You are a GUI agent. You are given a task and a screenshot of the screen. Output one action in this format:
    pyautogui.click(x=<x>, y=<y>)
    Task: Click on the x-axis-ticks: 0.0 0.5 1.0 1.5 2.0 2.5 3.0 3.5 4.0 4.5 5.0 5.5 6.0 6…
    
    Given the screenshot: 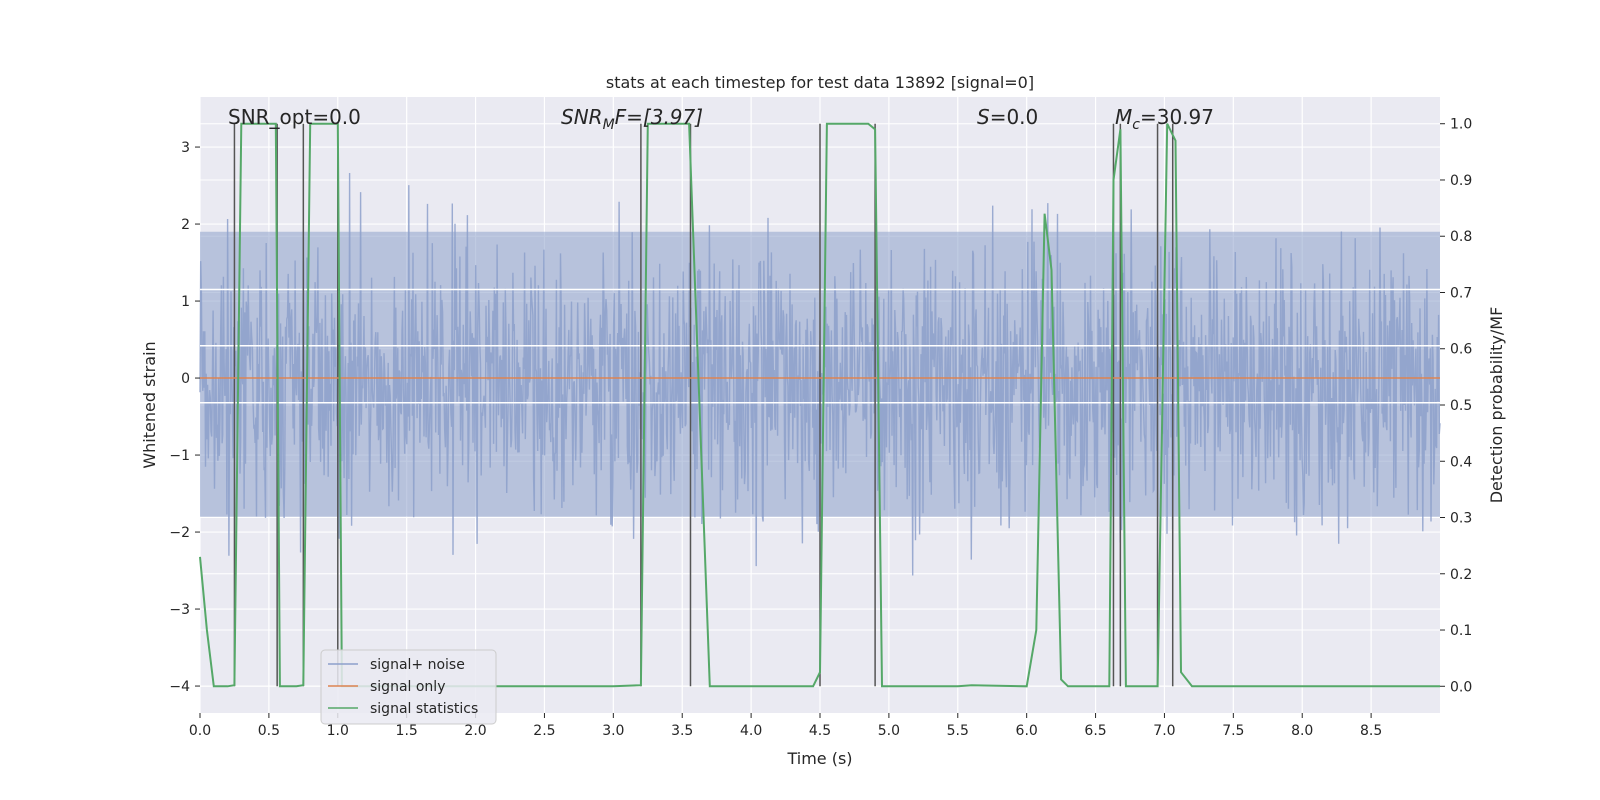 What is the action you would take?
    pyautogui.click(x=785, y=726)
    